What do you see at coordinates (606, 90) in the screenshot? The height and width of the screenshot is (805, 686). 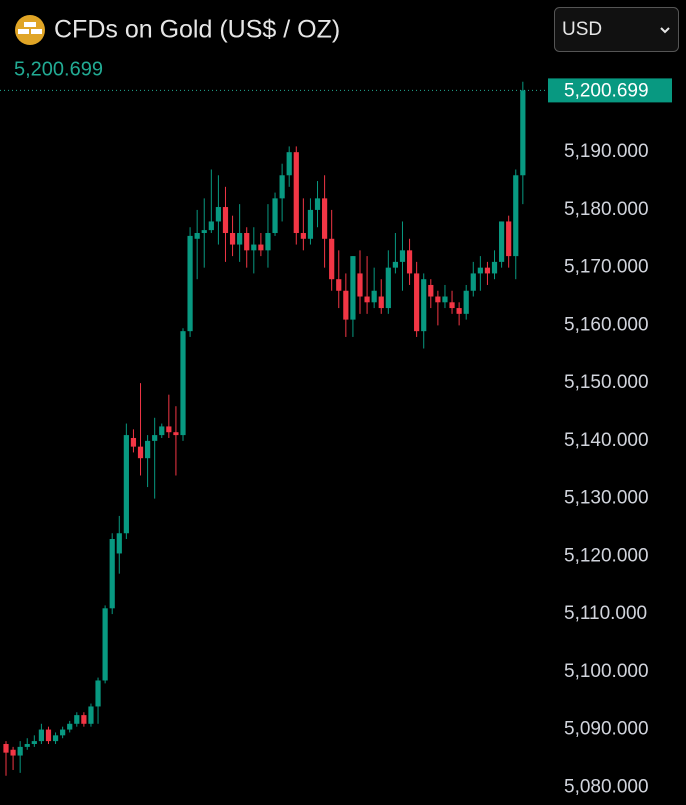 I see `last-price-label: 5,200.699` at bounding box center [606, 90].